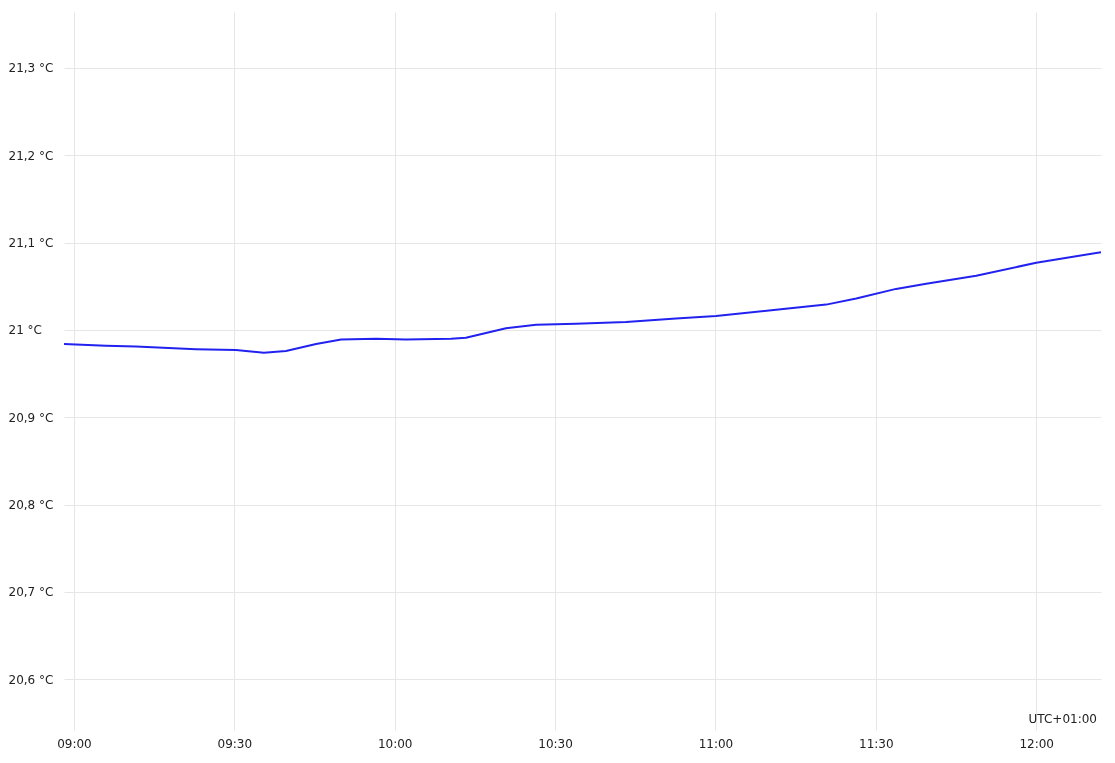  Describe the element at coordinates (31, 155) in the screenshot. I see `y-tick-label: 21,2 °C` at that location.